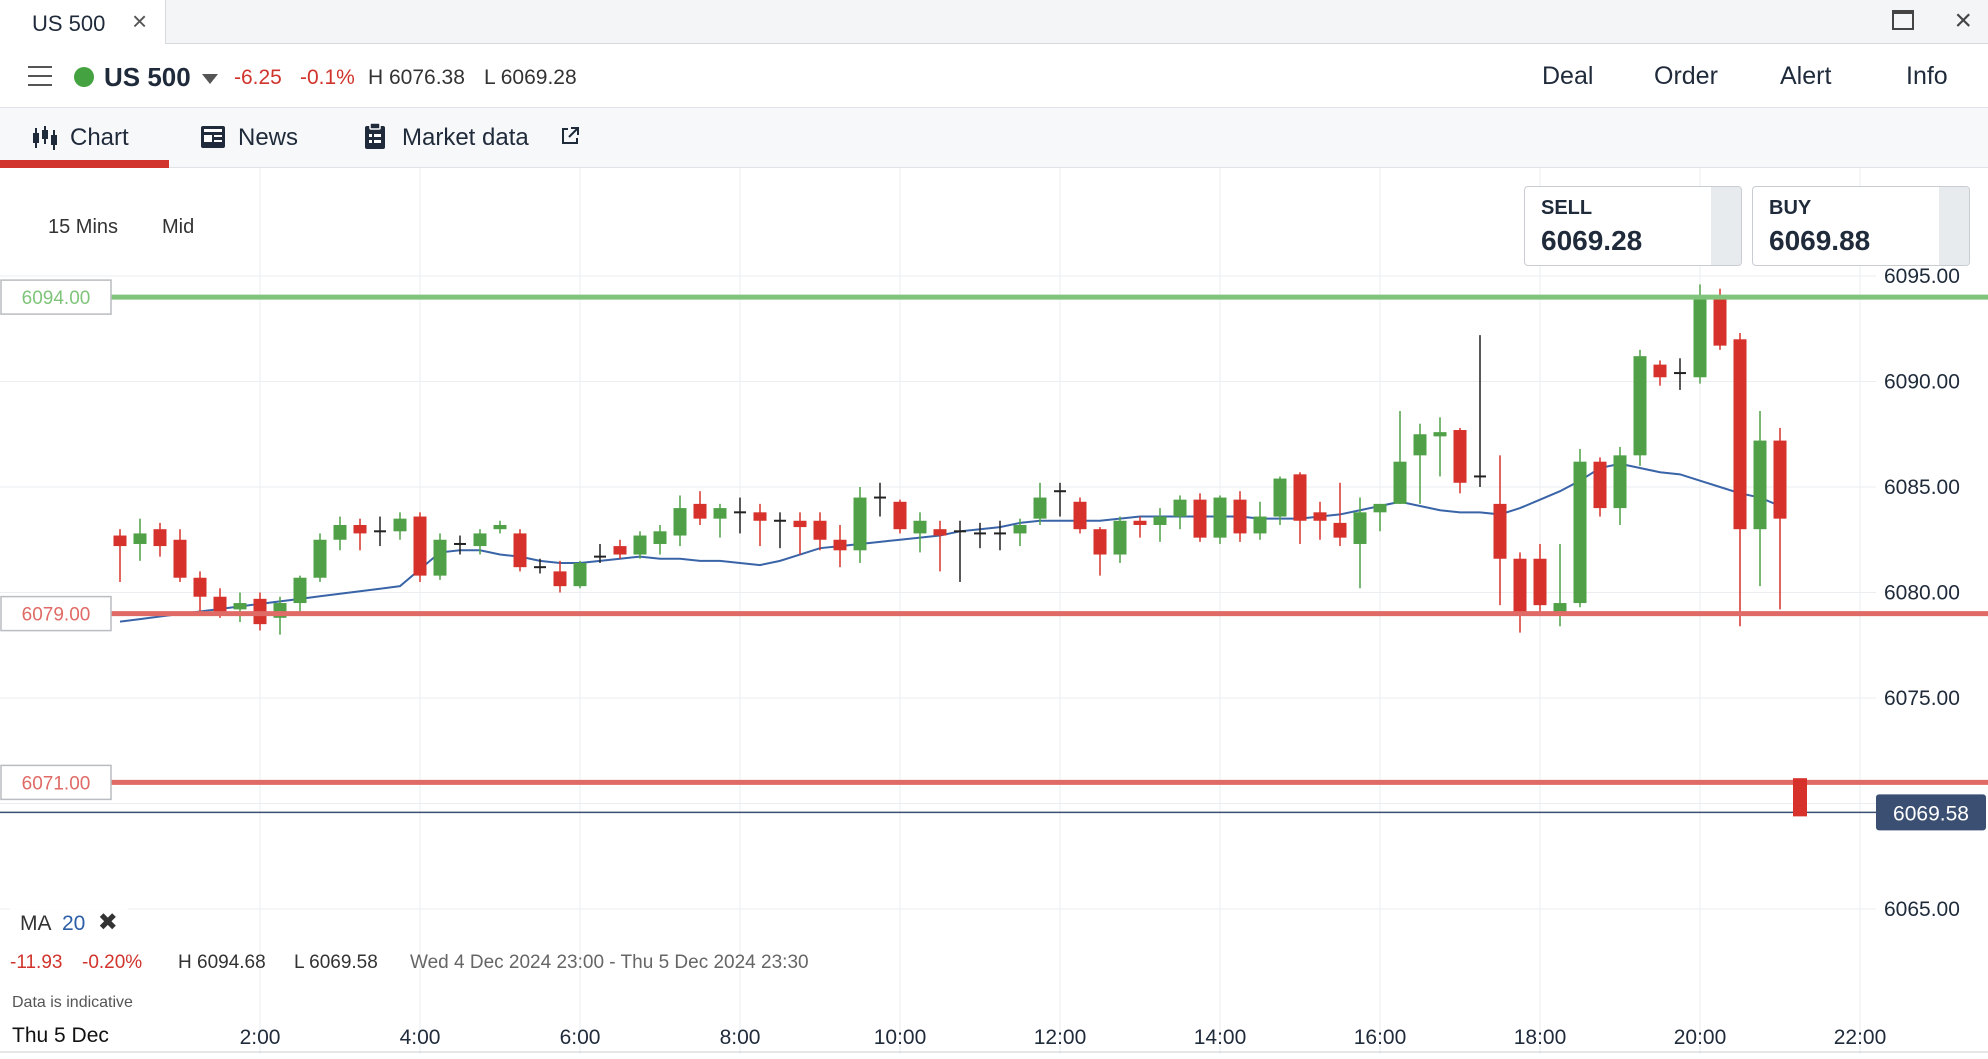 The image size is (1988, 1059). What do you see at coordinates (56, 298) in the screenshot?
I see `price-level-label: 6094.00` at bounding box center [56, 298].